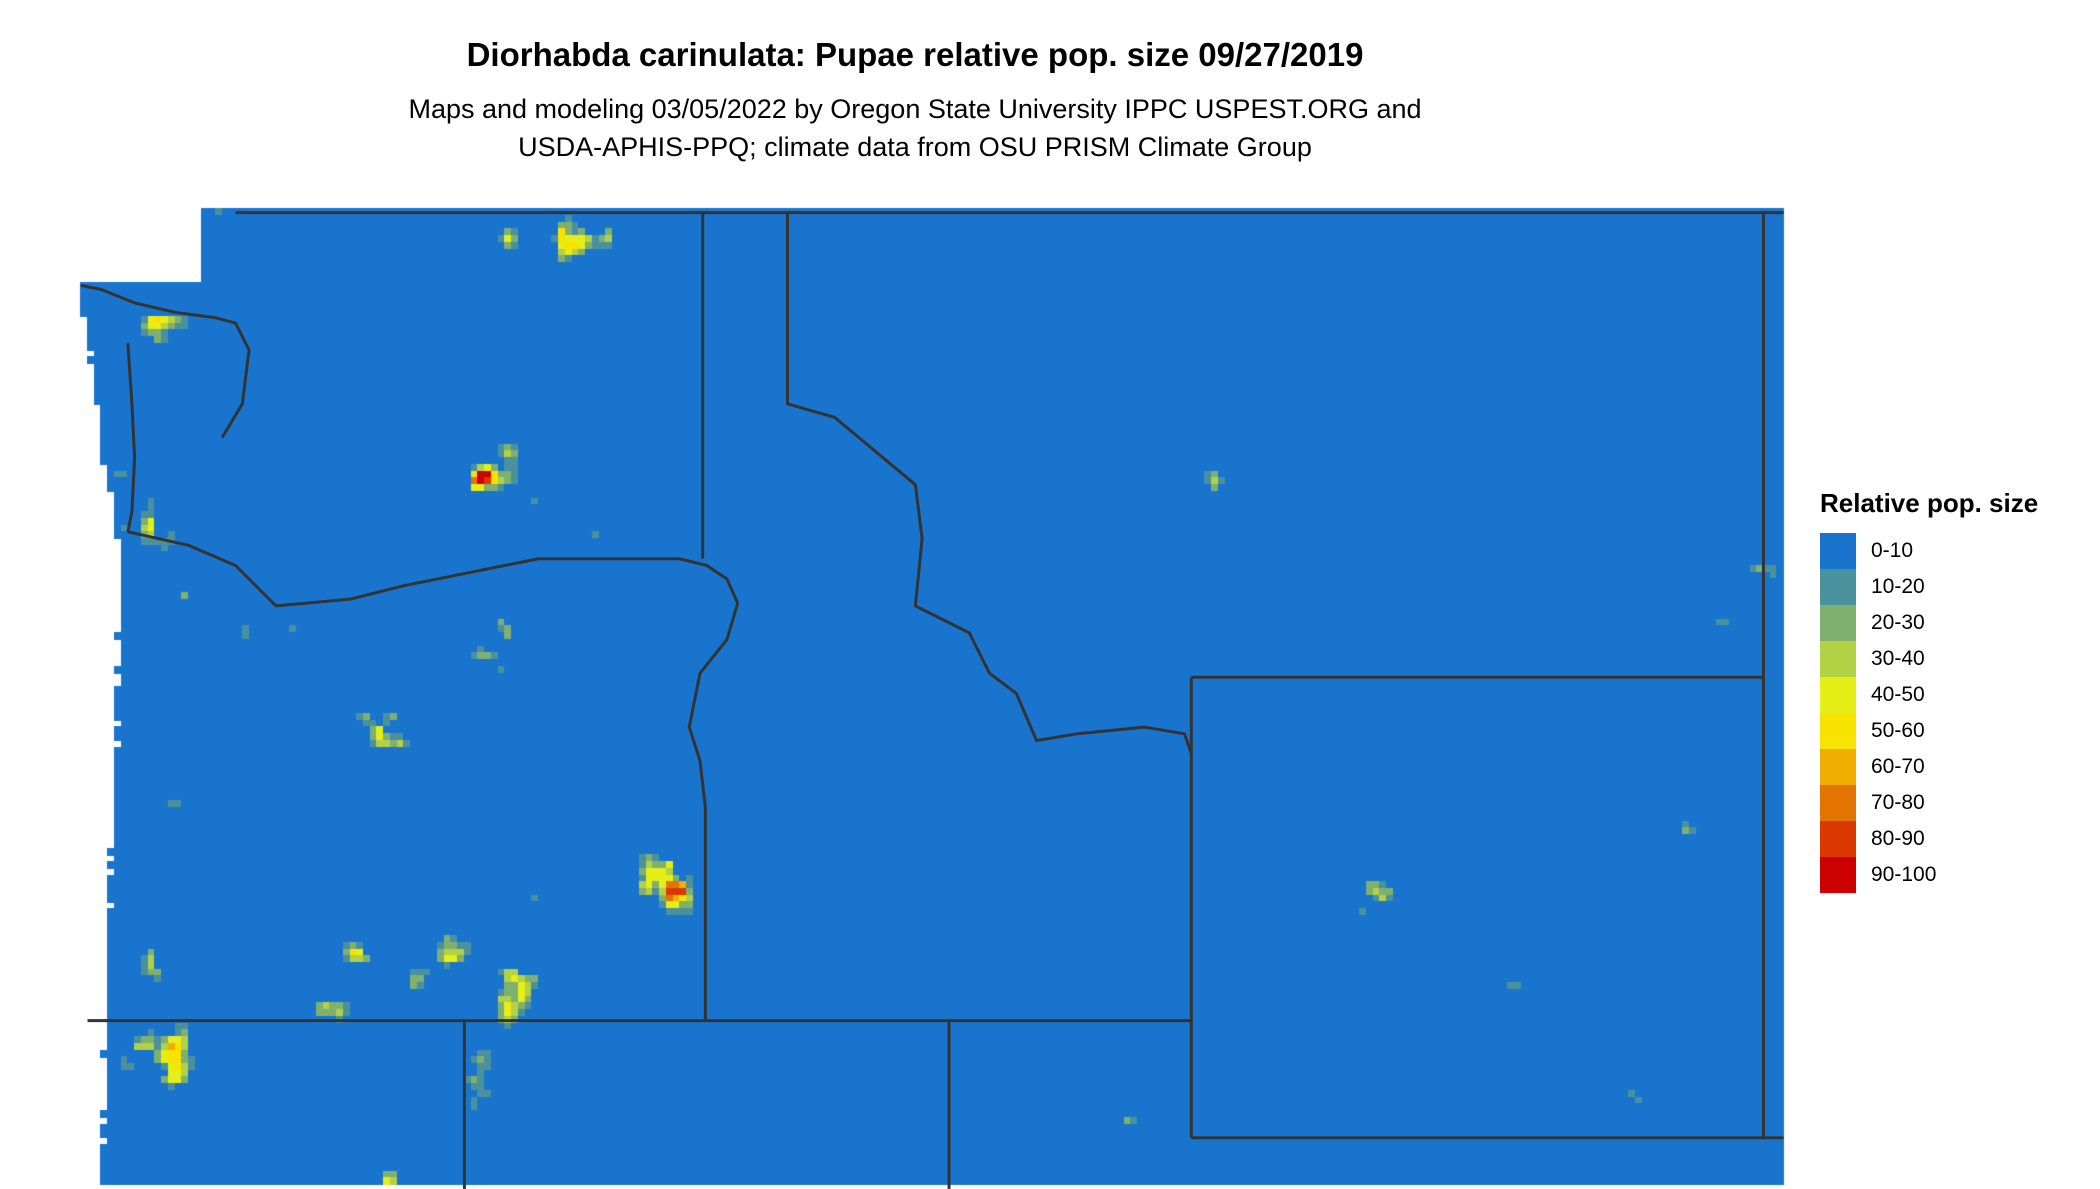 The width and height of the screenshot is (2100, 1189). I want to click on legend-label: 70-80, so click(1898, 802).